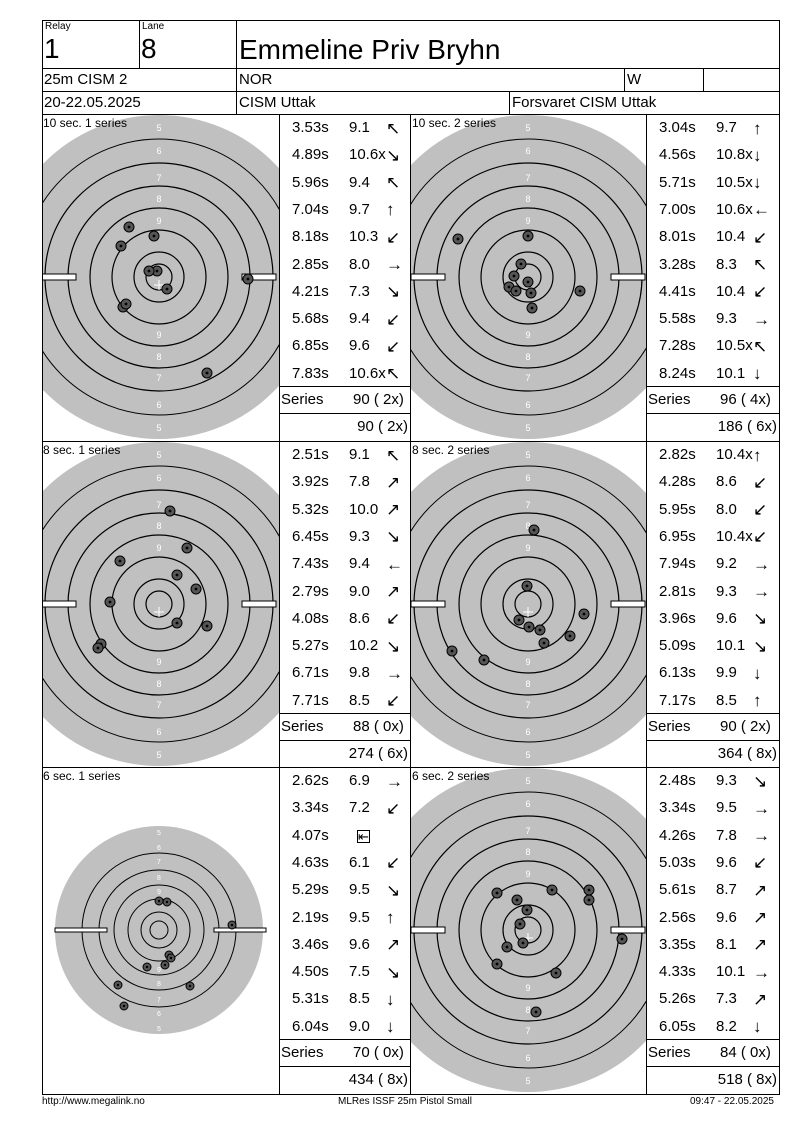  What do you see at coordinates (344, 509) in the screenshot?
I see `shot-row: 5.32s 10.0 ↗` at bounding box center [344, 509].